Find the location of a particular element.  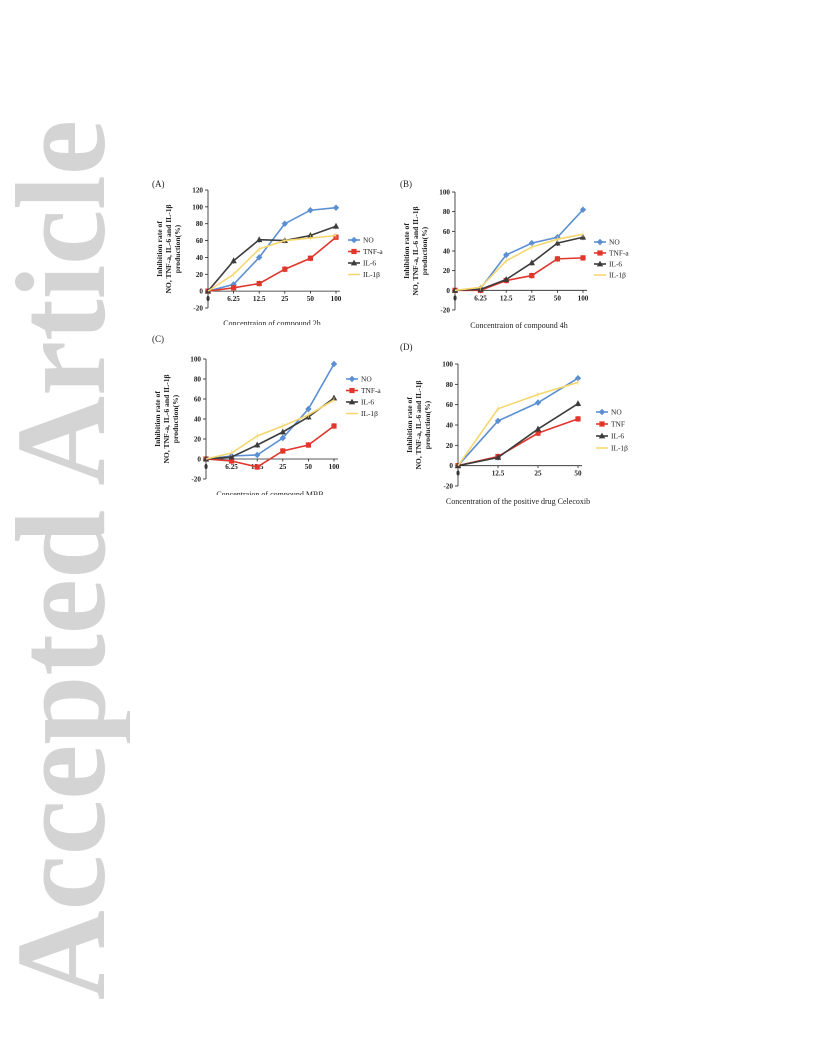

series-tnf-a is located at coordinates (271, 264).